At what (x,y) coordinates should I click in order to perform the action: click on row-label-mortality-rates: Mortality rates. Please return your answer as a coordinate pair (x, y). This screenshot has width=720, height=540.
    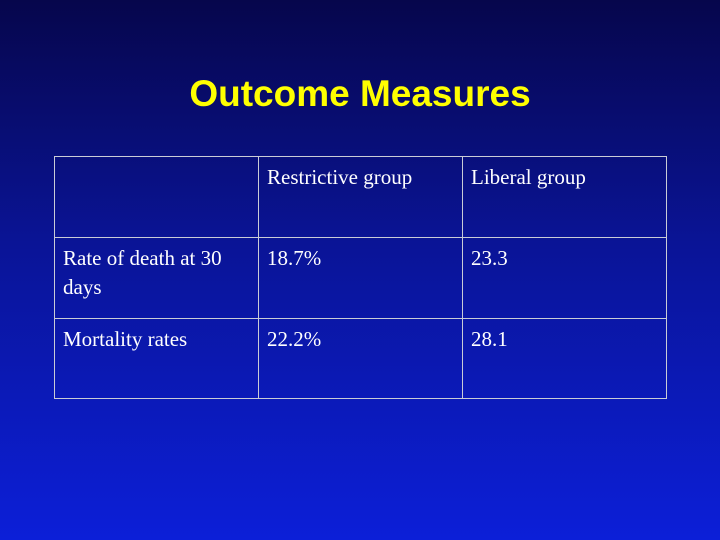
    Looking at the image, I should click on (156, 358).